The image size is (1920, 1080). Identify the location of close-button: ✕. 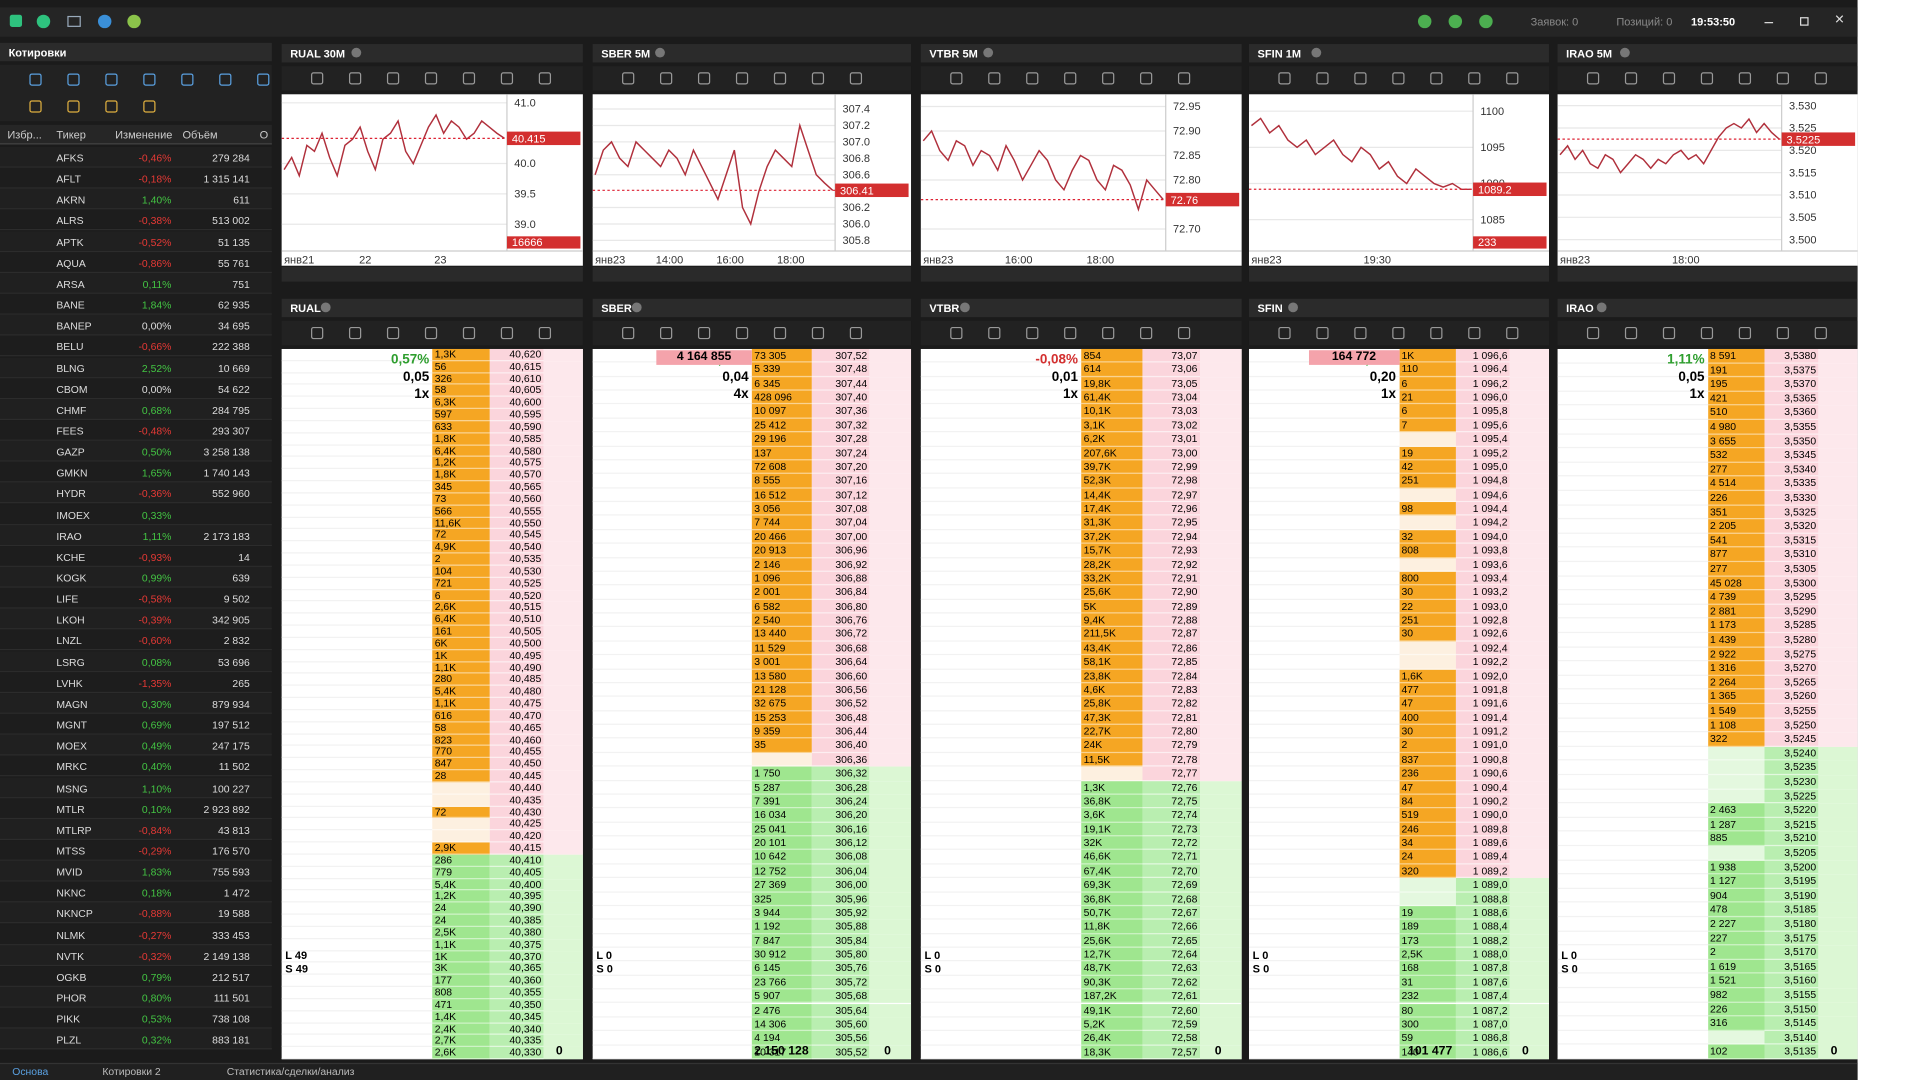
(1839, 20).